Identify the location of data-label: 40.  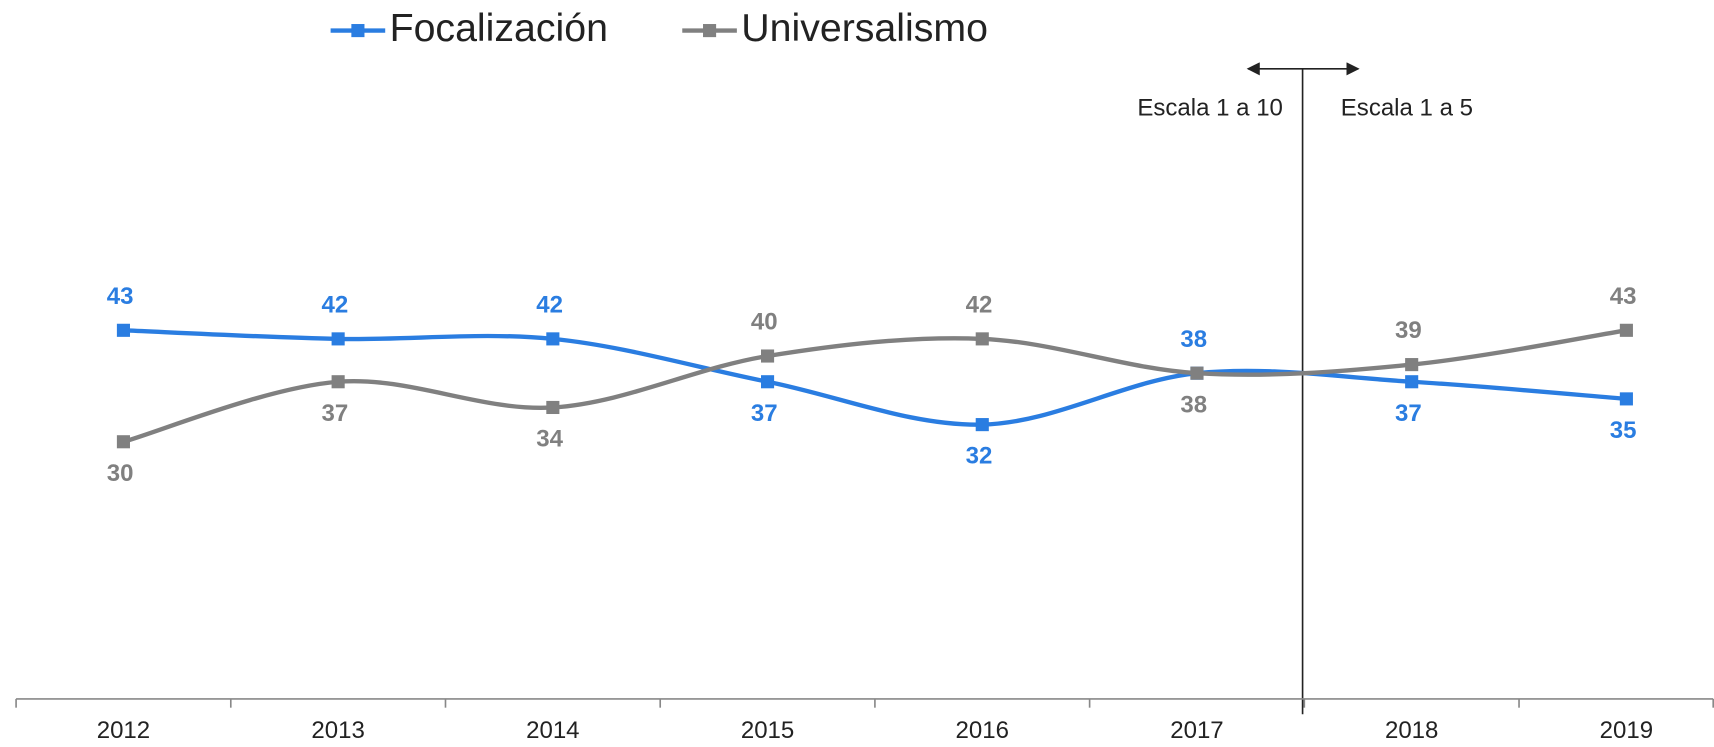
(764, 322).